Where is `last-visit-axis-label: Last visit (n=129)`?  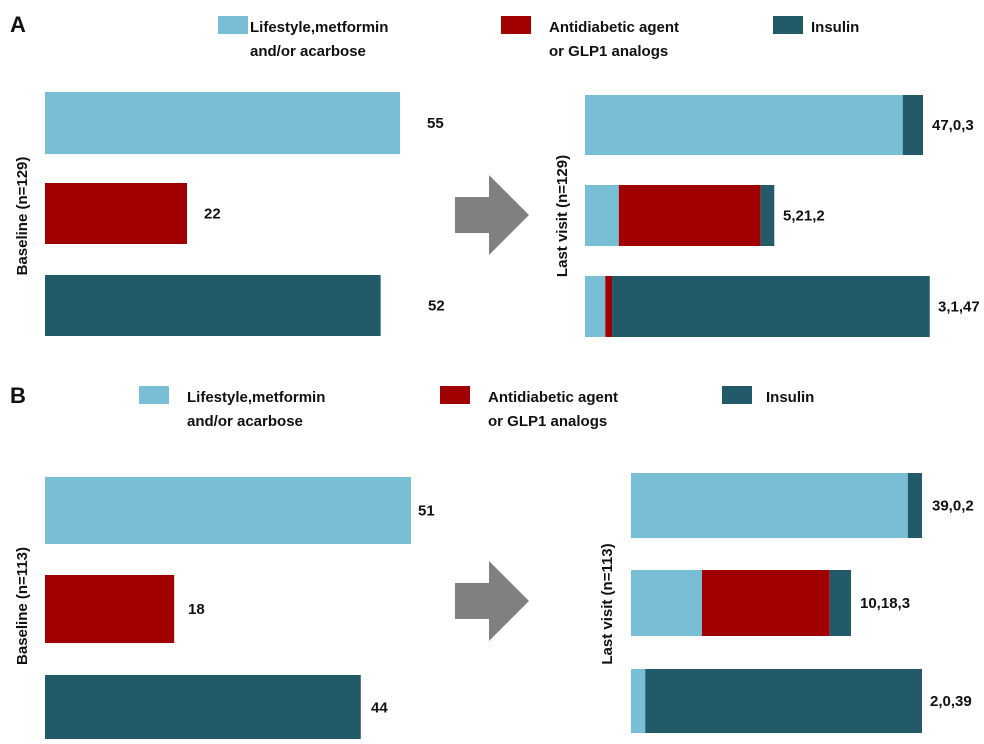
last-visit-axis-label: Last visit (n=129) is located at coordinates (562, 216).